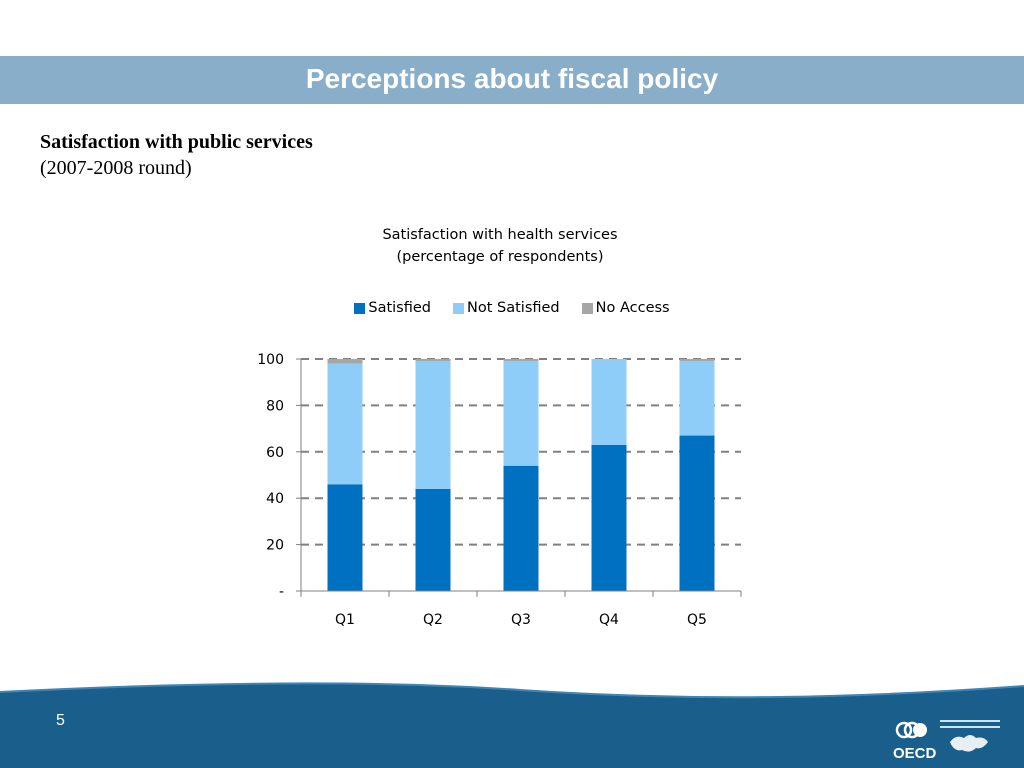 This screenshot has height=768, width=1024. What do you see at coordinates (500, 257) in the screenshot?
I see `chart-subtitle: (percentage of respondents)` at bounding box center [500, 257].